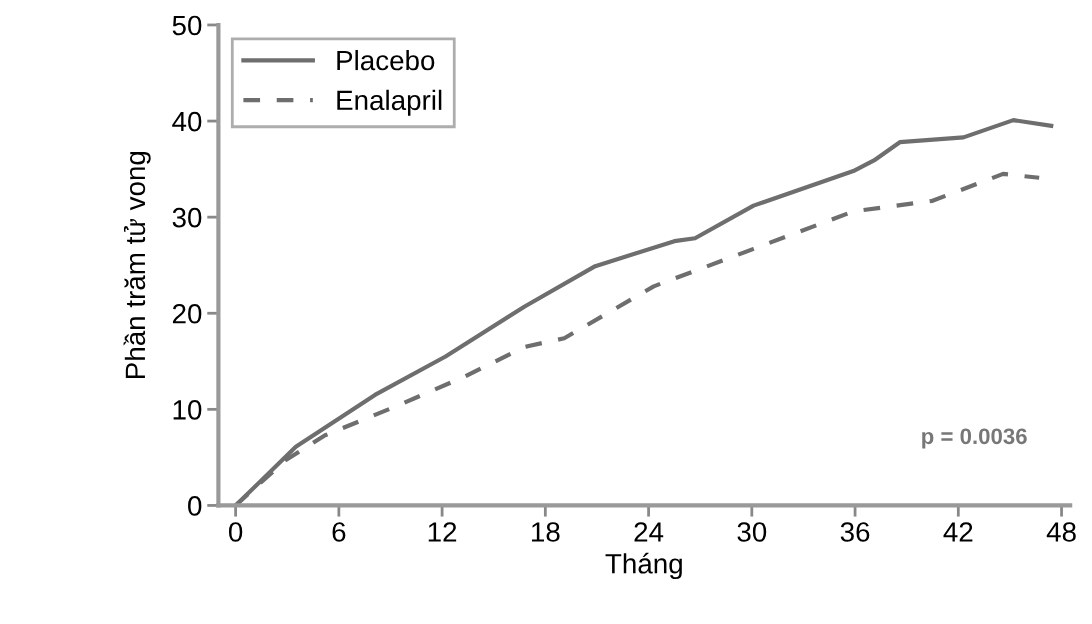  Describe the element at coordinates (187, 217) in the screenshot. I see `y-tick-label: 30` at that location.